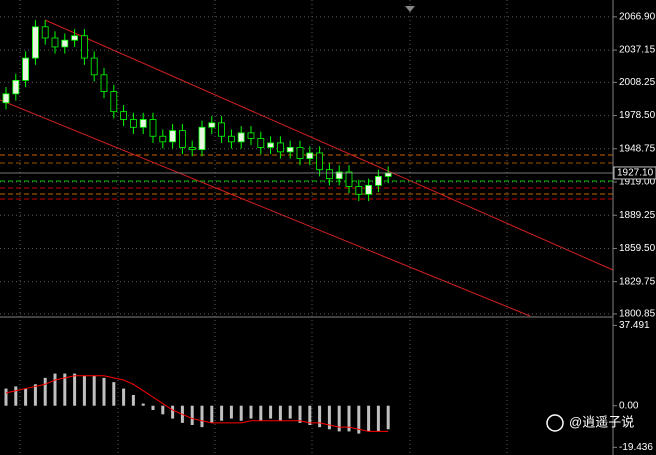 The height and width of the screenshot is (455, 656). What do you see at coordinates (637, 215) in the screenshot?
I see `y-tick-label: 1889.25` at bounding box center [637, 215].